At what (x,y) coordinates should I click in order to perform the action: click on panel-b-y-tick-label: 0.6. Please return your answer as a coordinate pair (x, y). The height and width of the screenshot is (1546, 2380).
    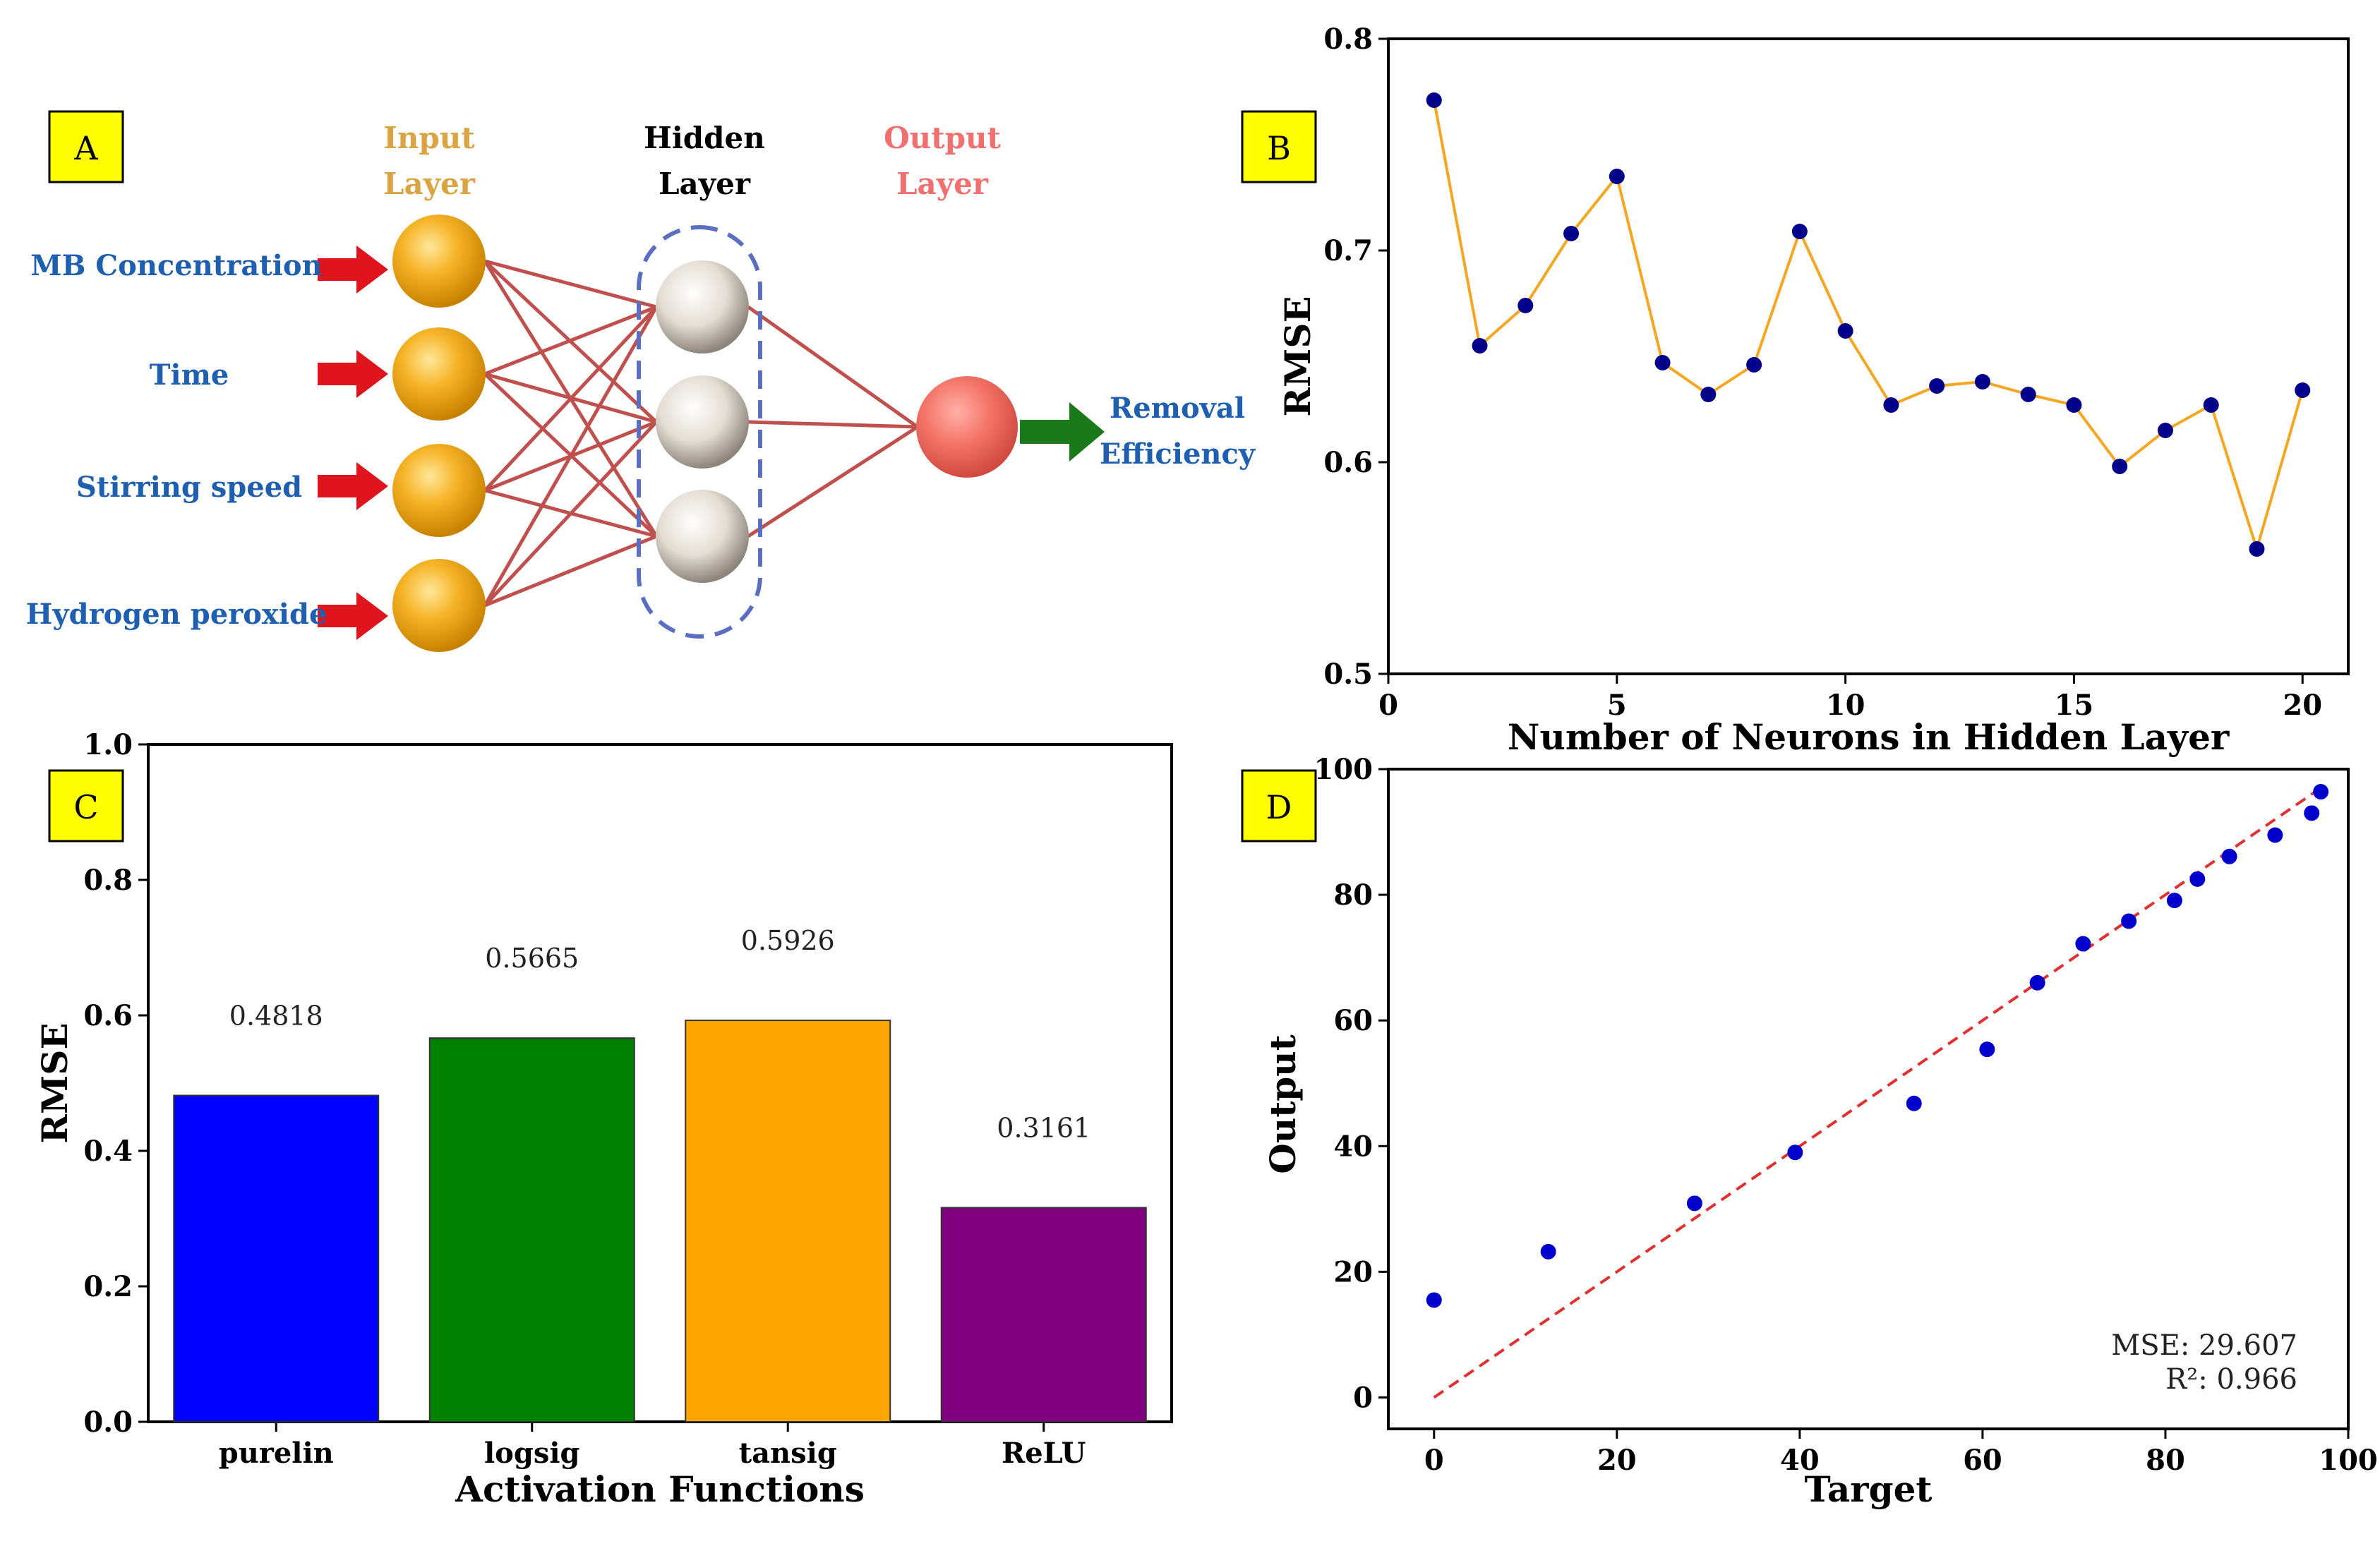
    Looking at the image, I should click on (1348, 463).